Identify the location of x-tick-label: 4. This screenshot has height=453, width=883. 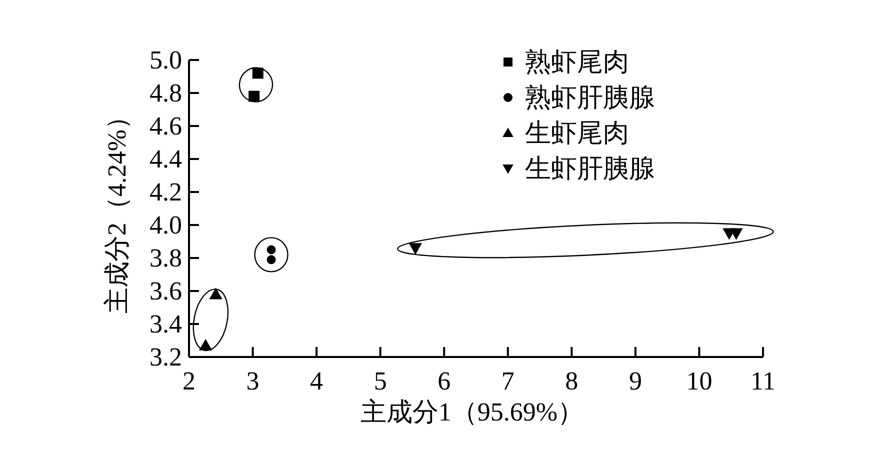
(317, 381).